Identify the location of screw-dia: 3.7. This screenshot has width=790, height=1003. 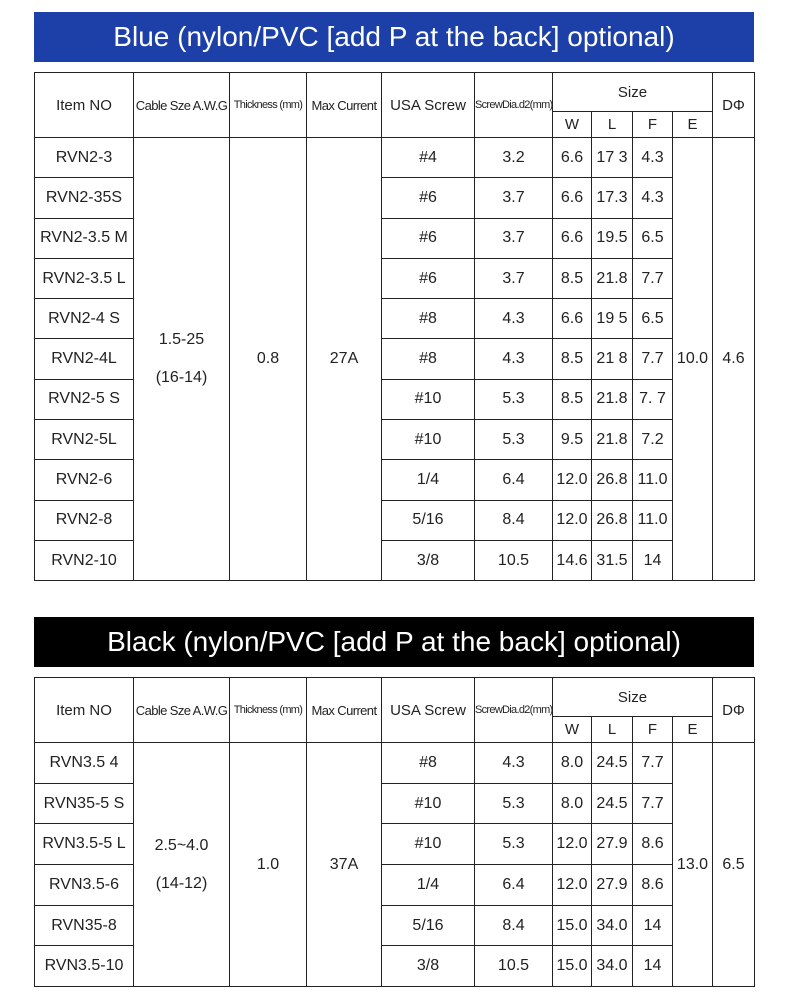
(513, 278).